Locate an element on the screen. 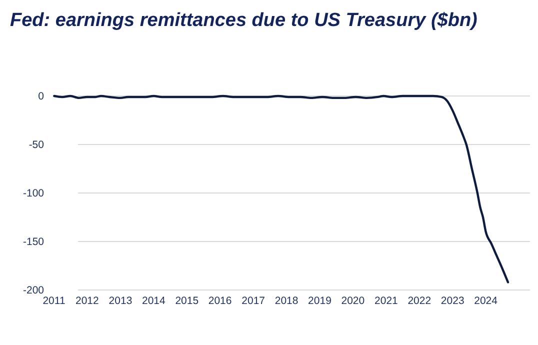 This screenshot has width=538, height=345. chart-title: Fed: earnings remittances due to US Treasury ($bn) is located at coordinates (244, 20).